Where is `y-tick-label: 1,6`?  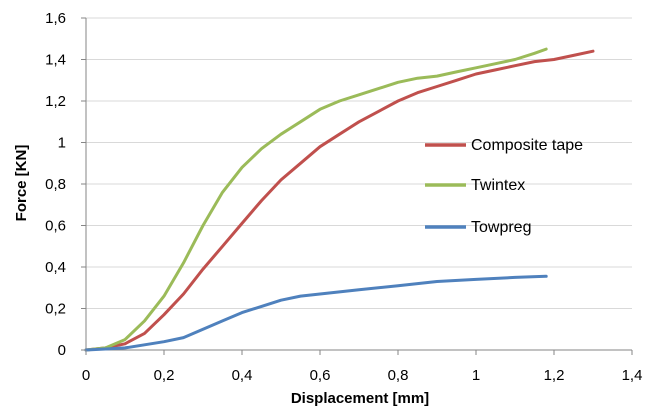
y-tick-label: 1,6 is located at coordinates (55, 18).